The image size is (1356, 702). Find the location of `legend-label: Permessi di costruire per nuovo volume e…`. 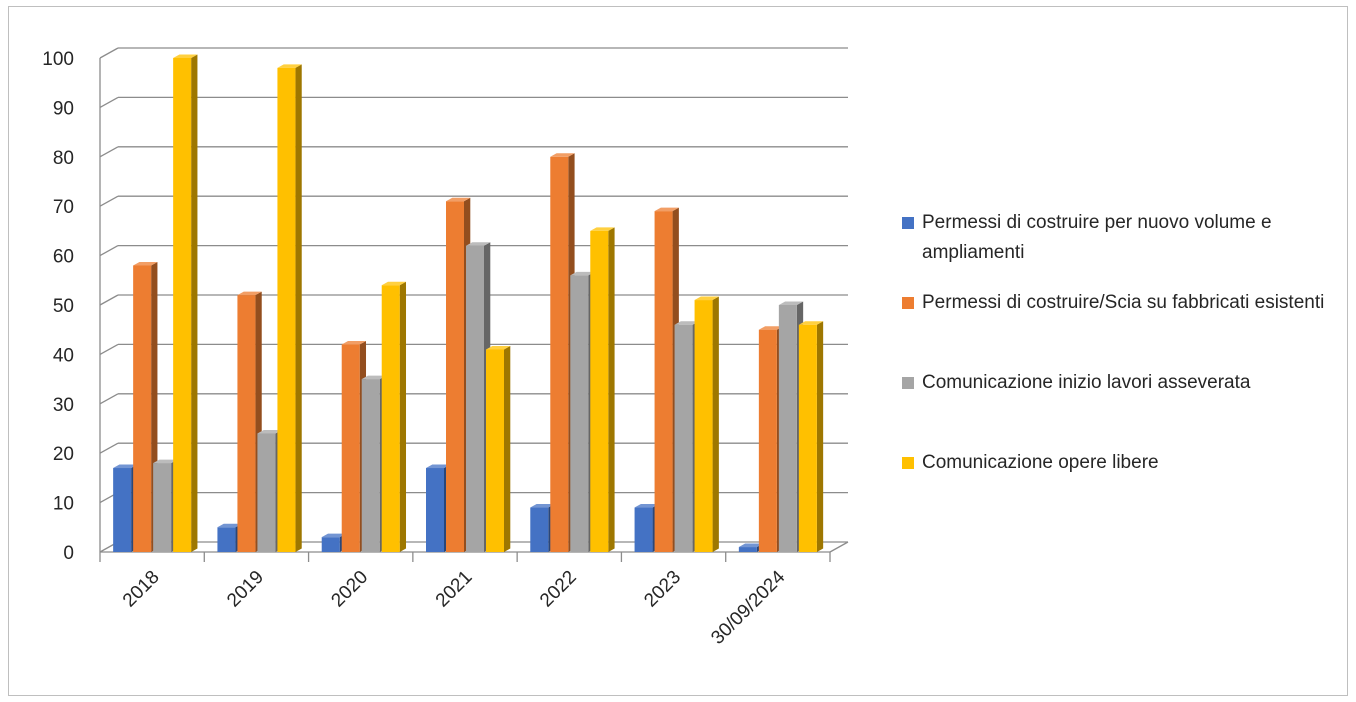

legend-label: Permessi di costruire per nuovo volume e… is located at coordinates (1097, 237).